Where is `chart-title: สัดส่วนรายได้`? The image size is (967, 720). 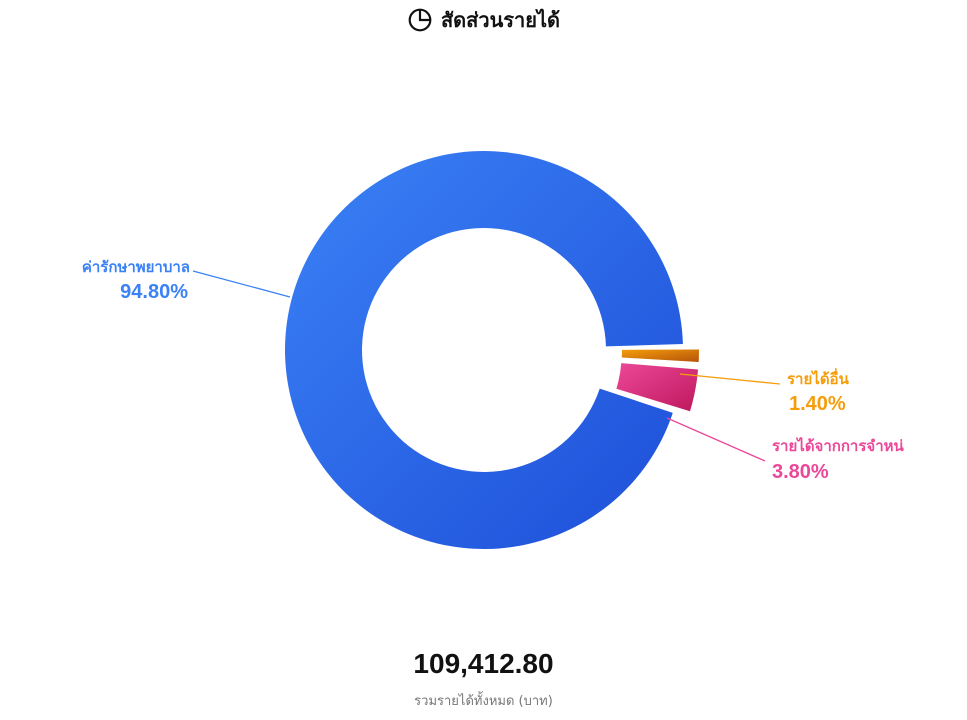
chart-title: สัดส่วนรายได้ is located at coordinates (500, 20).